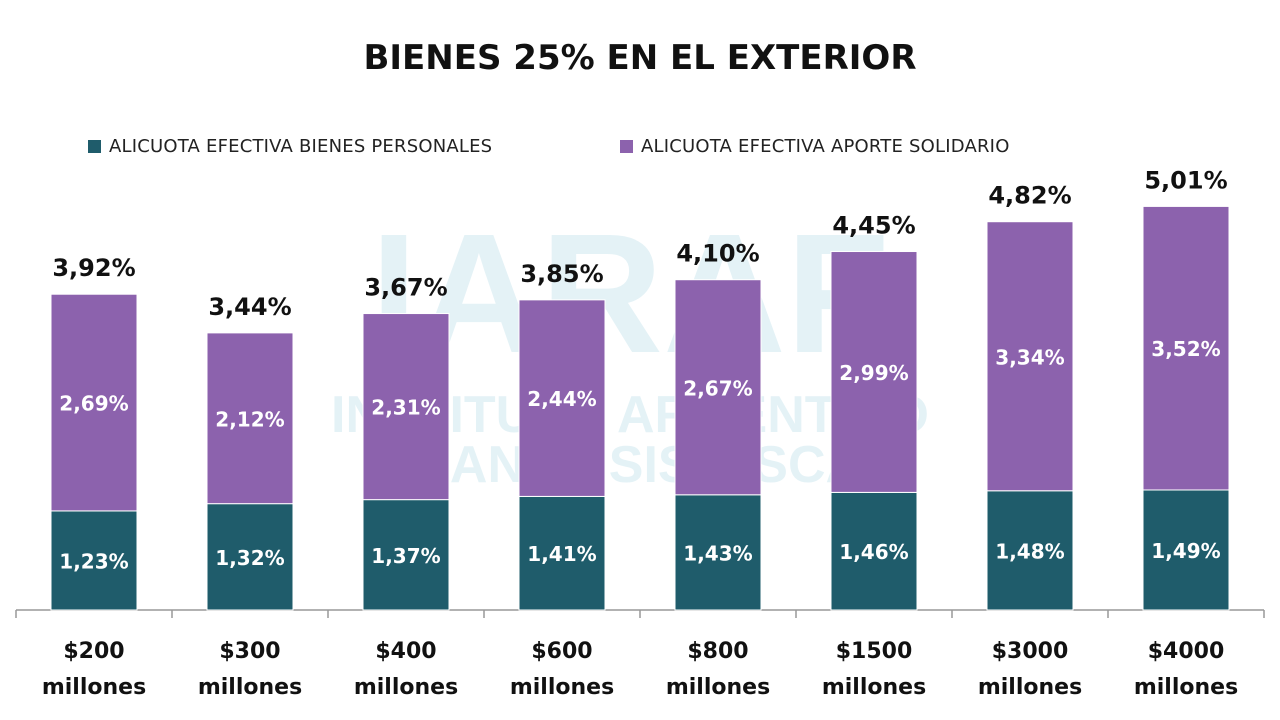  I want to click on data-label-aporte-solidario: 2,69%, so click(93, 404).